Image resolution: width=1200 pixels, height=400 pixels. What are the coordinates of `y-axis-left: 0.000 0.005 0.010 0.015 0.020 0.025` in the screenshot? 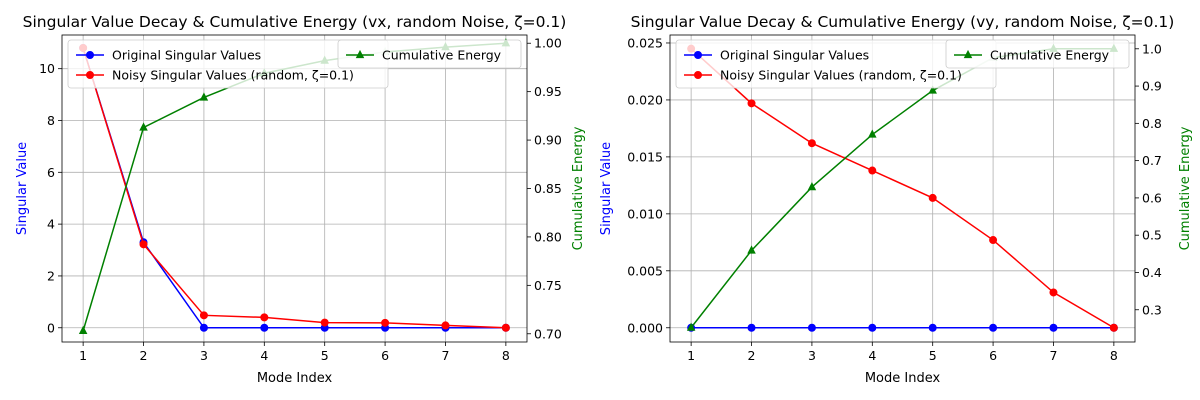 It's located at (648, 185).